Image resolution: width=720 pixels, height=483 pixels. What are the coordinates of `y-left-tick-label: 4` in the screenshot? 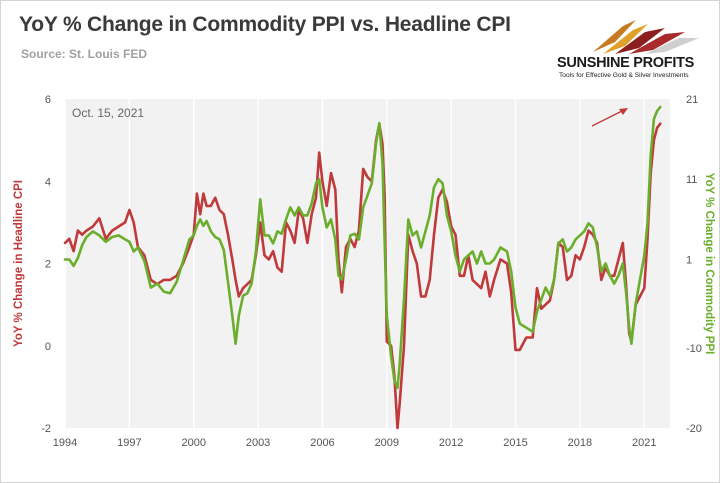 It's located at (48, 182).